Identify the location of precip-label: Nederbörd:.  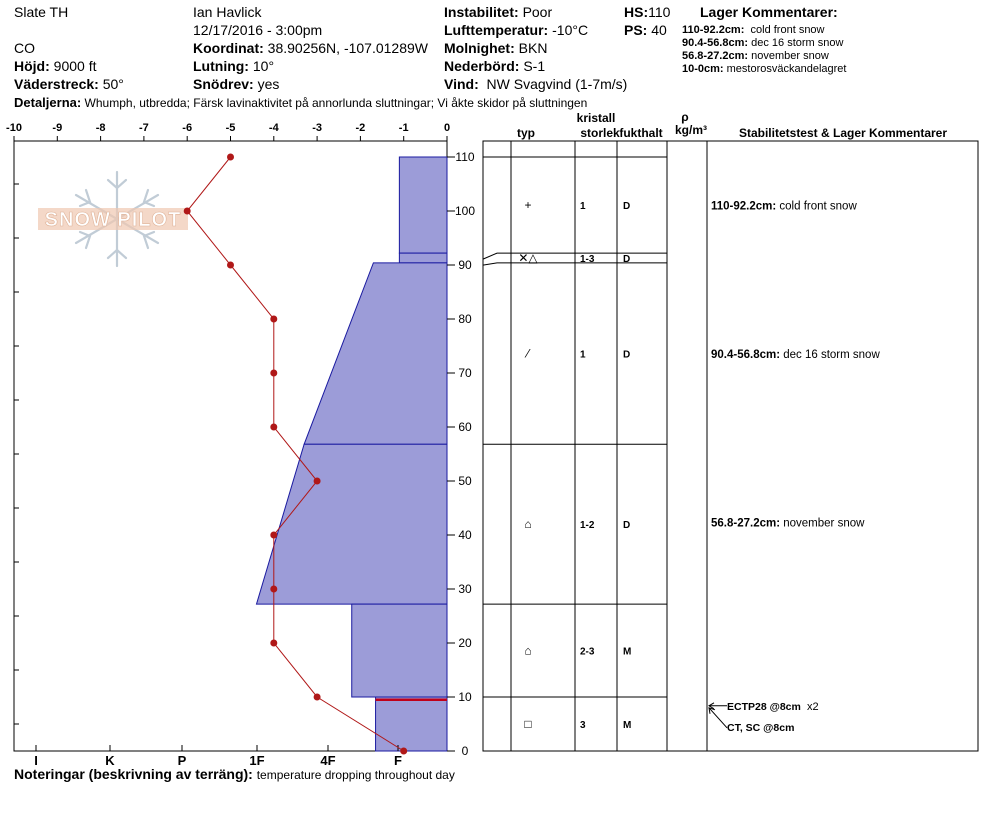
(482, 66).